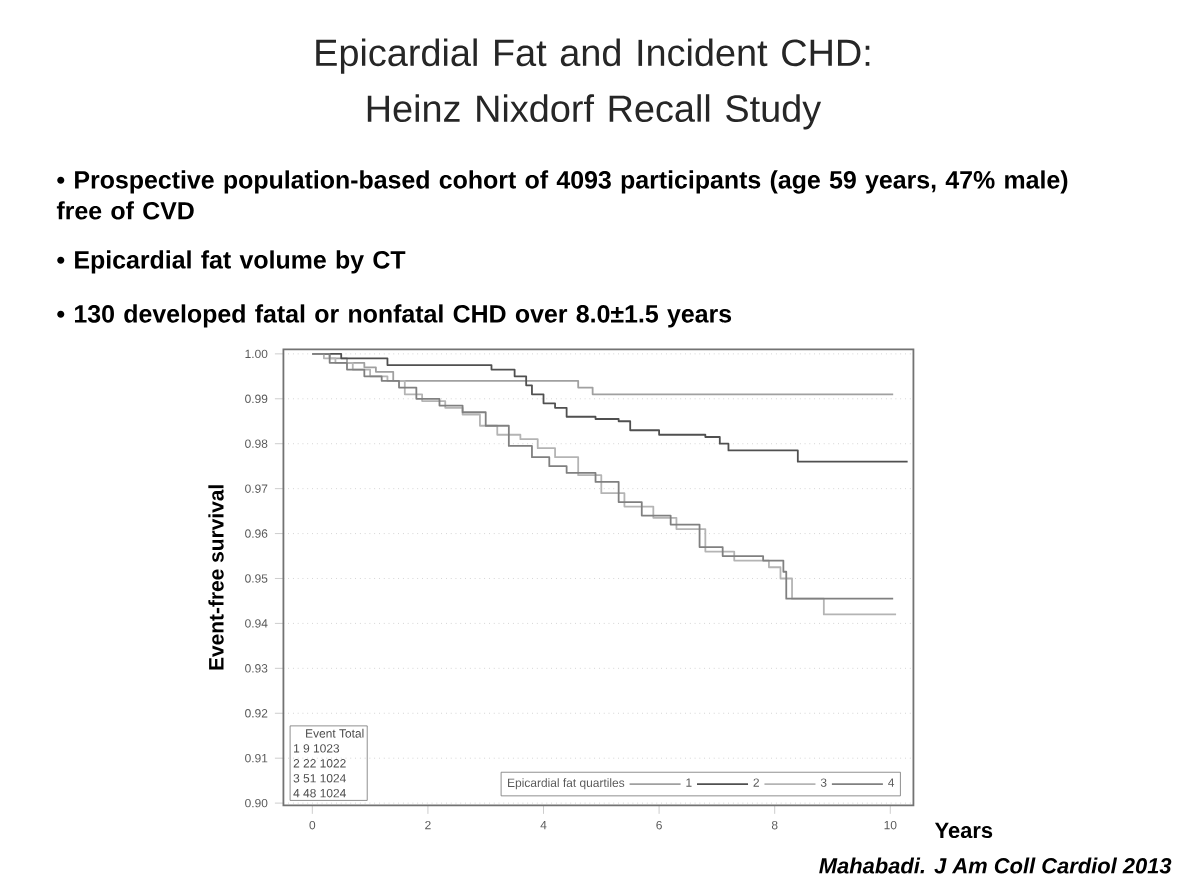 This screenshot has height=894, width=1186. I want to click on text: • Epicardial fat volume by CT, so click(231, 262).